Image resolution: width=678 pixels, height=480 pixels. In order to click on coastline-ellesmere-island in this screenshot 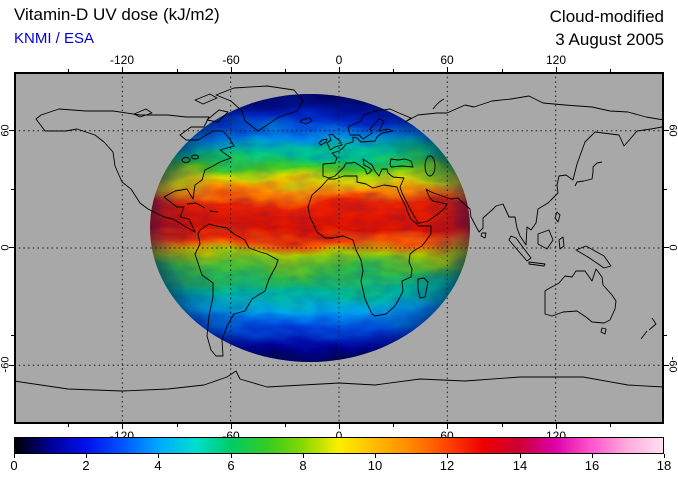, I will do `click(206, 99)`.